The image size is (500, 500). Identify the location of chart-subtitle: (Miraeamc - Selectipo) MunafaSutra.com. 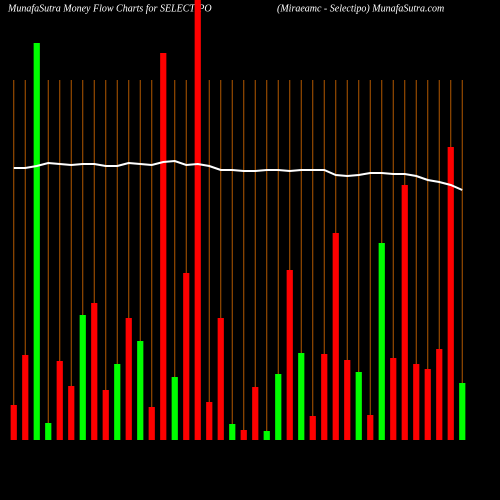
(360, 8).